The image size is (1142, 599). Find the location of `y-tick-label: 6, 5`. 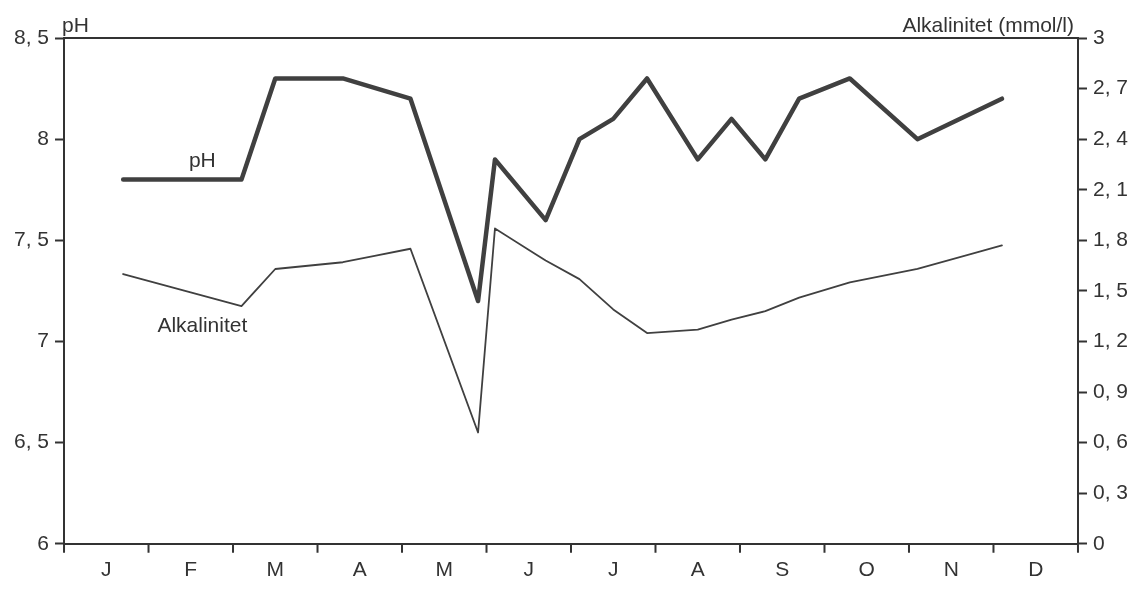

y-tick-label: 6, 5 is located at coordinates (32, 441).